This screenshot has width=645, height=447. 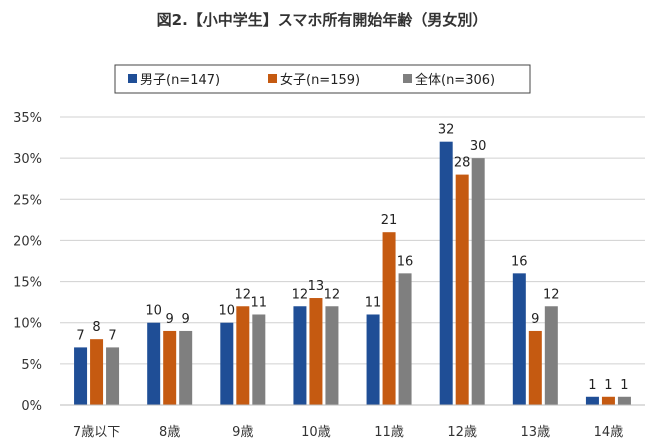 I want to click on y-tick-label: 15%, so click(x=27, y=283).